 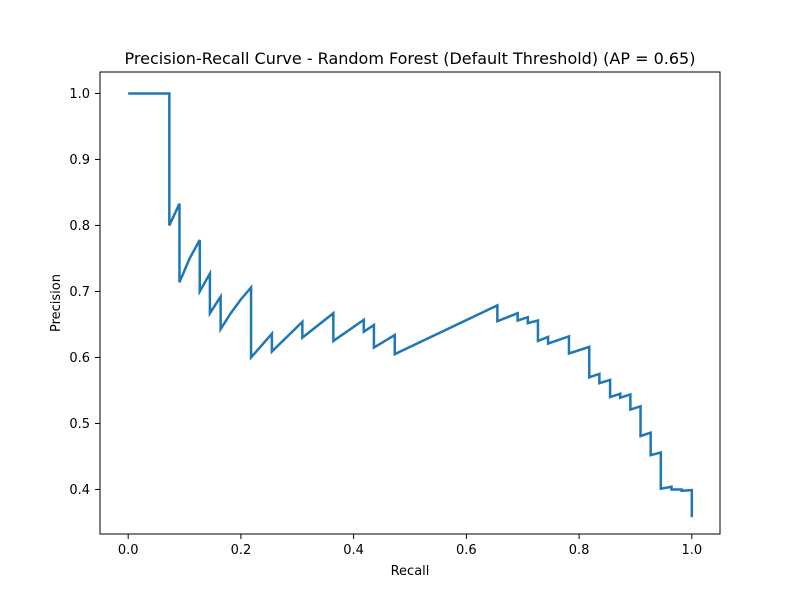 I want to click on x-tick-label: 0.8, so click(x=579, y=550).